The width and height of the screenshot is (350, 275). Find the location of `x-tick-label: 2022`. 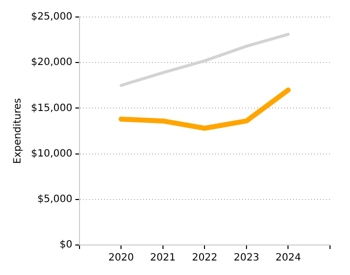

x-tick-label: 2022 is located at coordinates (205, 258).